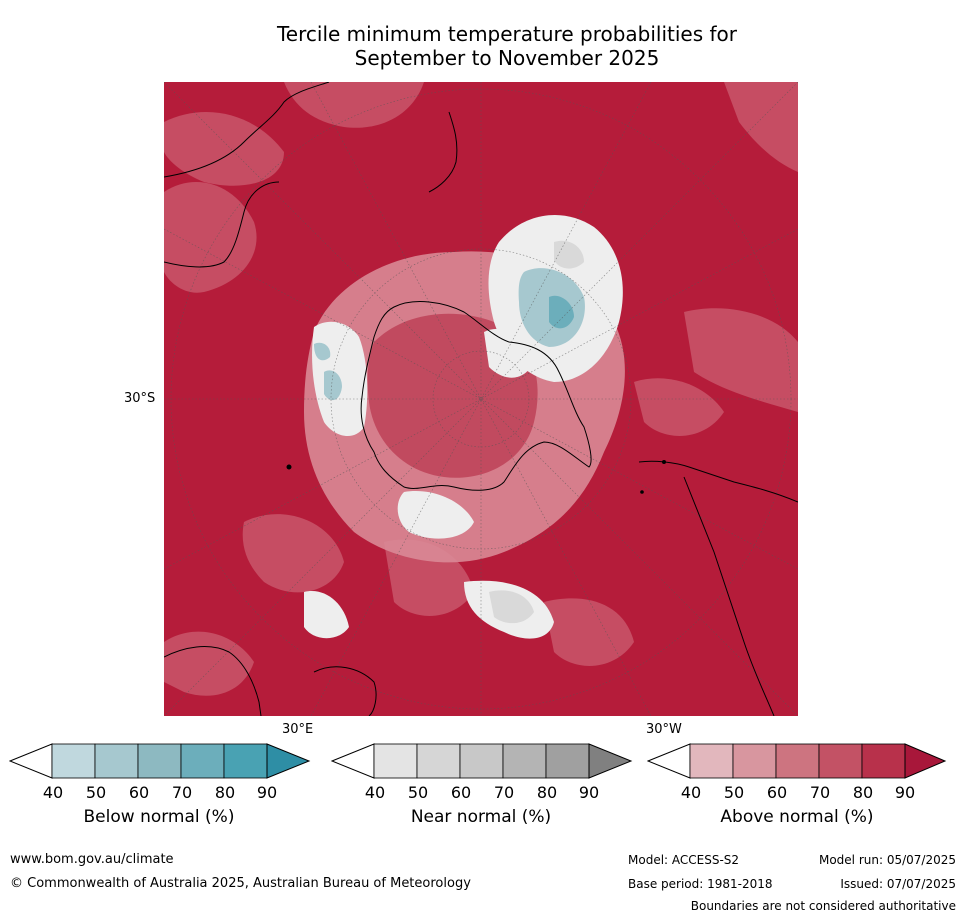  What do you see at coordinates (925, 761) in the screenshot?
I see `cb-above-max-arrow` at bounding box center [925, 761].